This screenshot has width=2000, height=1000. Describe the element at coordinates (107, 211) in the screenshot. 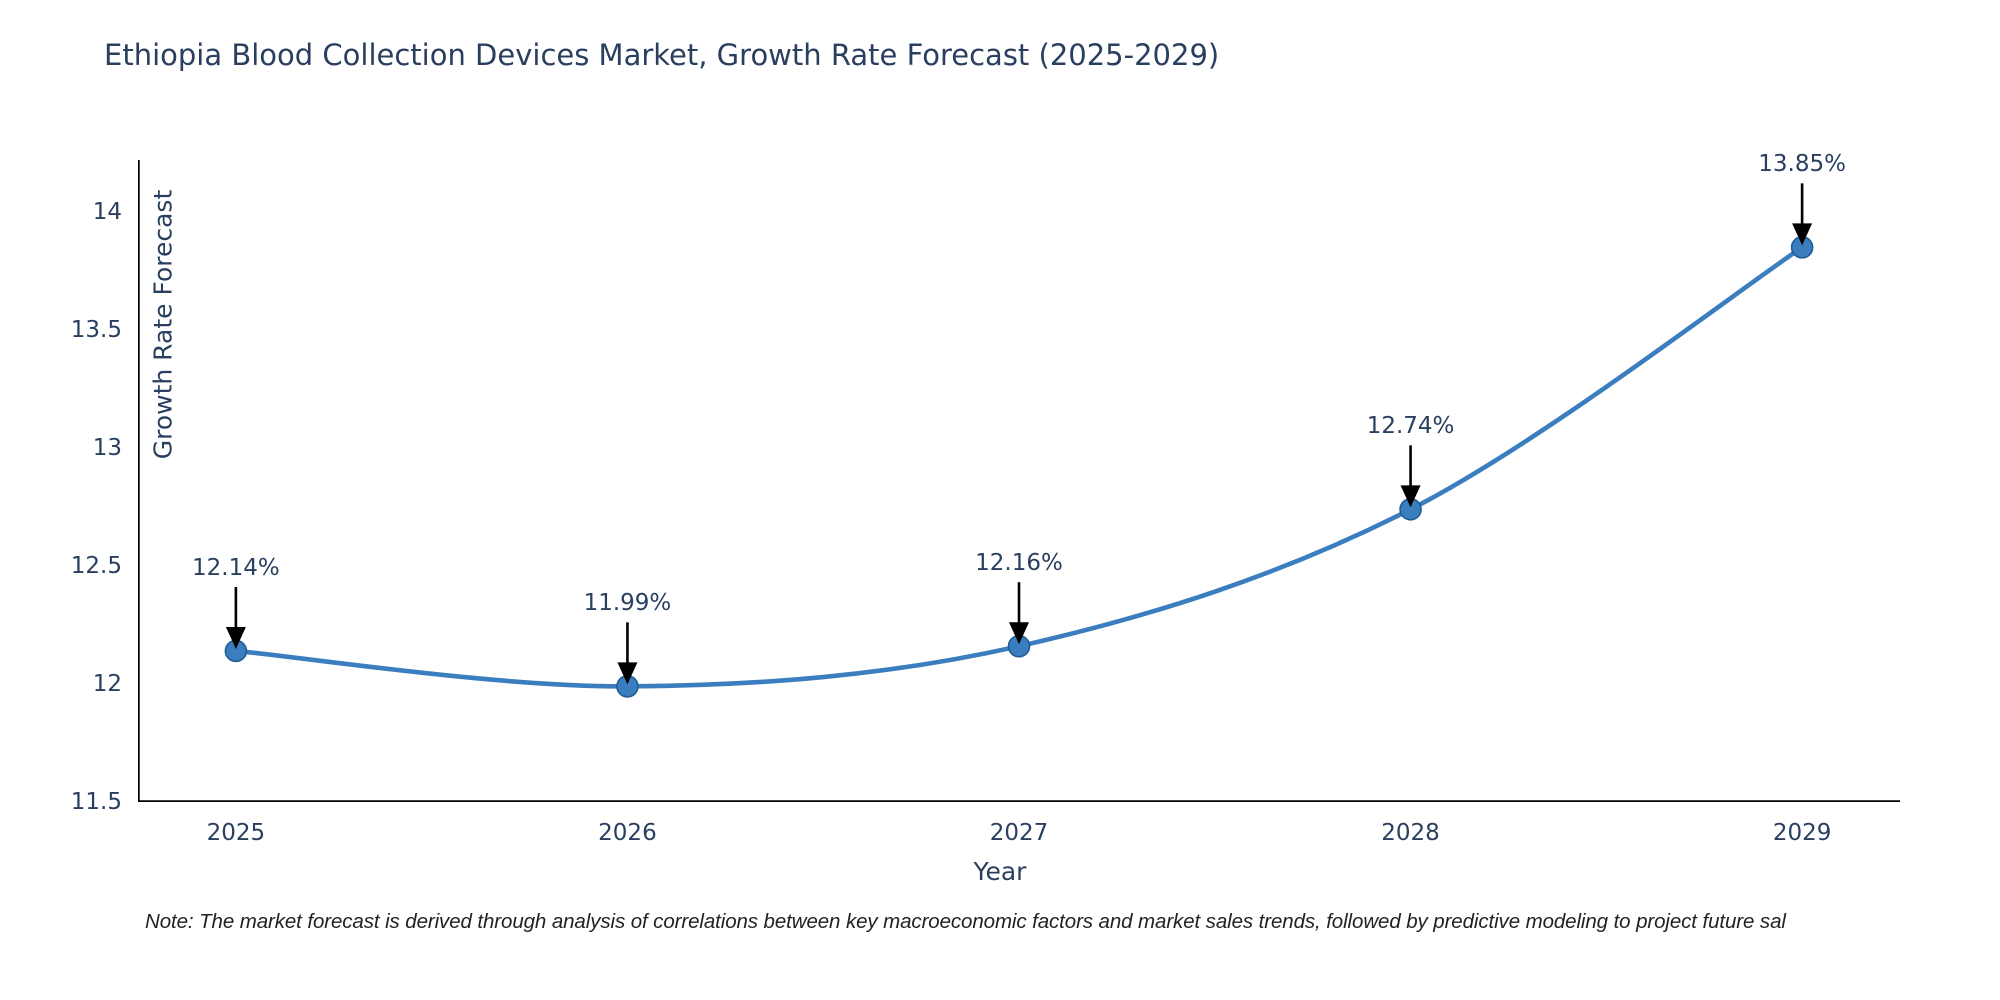

I see `y-tick-label: 14` at that location.